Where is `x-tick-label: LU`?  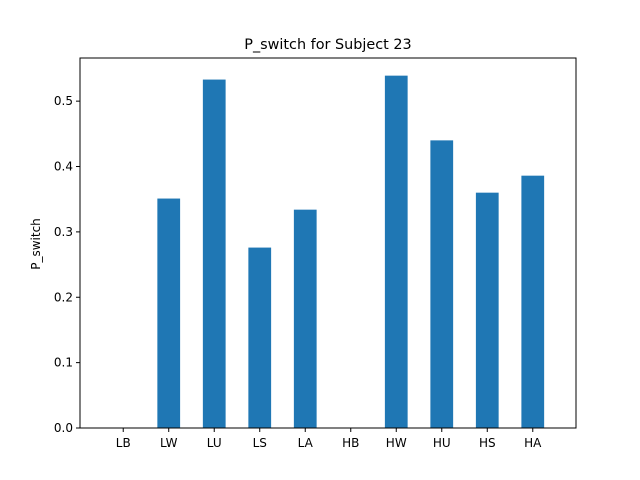 x-tick-label: LU is located at coordinates (214, 443).